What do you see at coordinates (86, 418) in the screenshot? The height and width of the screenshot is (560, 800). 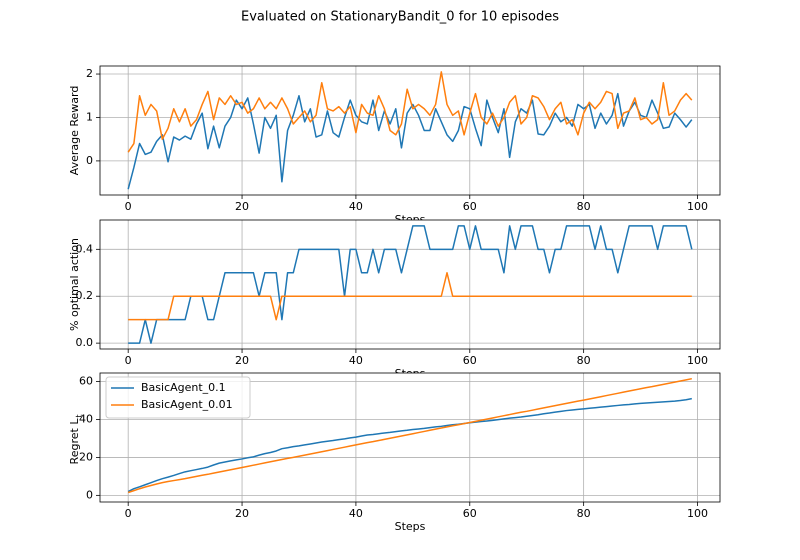 I see `y-tick-label: 40` at bounding box center [86, 418].